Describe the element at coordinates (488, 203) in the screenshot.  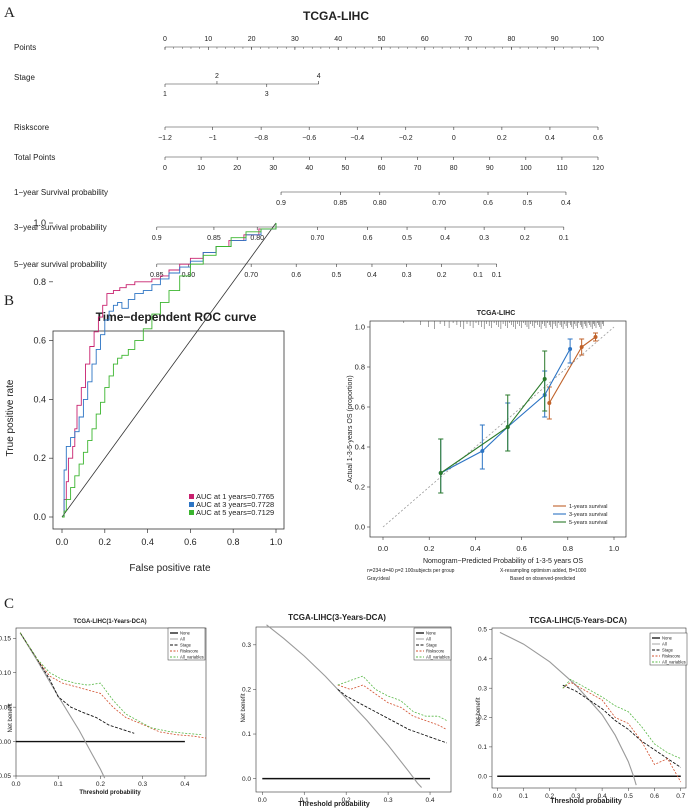
I see `nomogram-row-4-tick-label: 0.6` at that location.